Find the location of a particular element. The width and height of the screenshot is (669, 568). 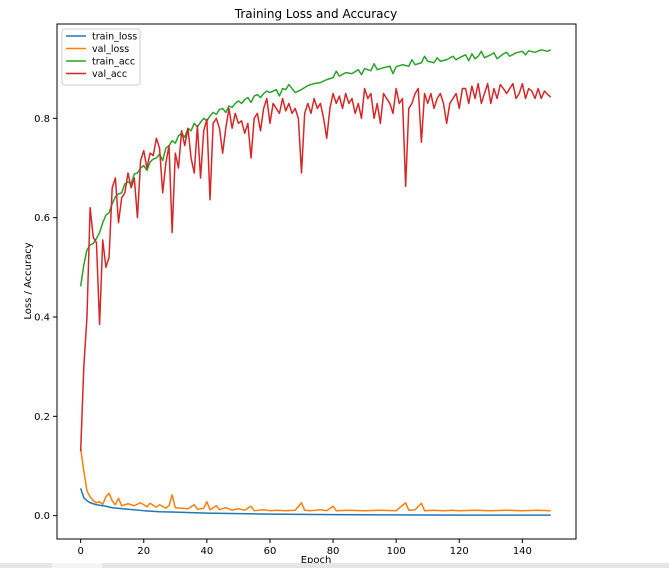

y-tick-label: 0.4 is located at coordinates (42, 318).